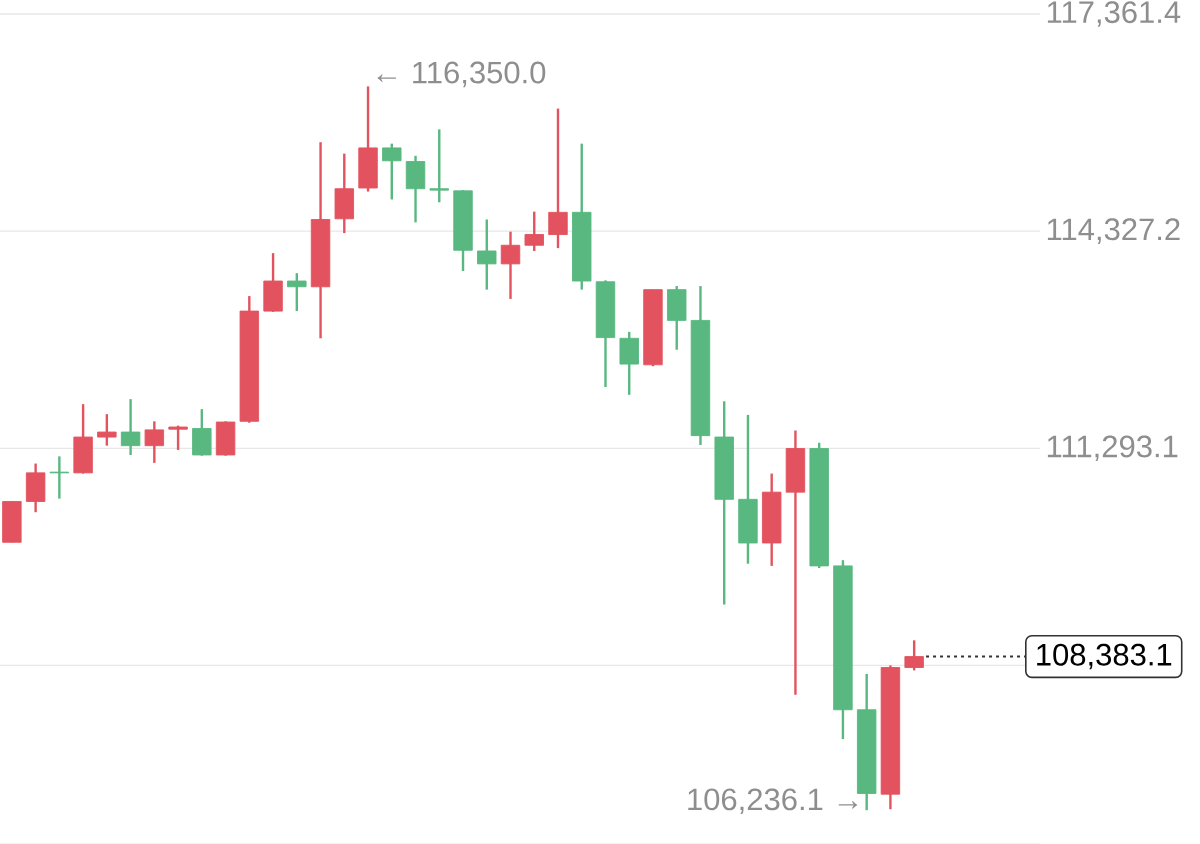 This screenshot has width=1200, height=844. I want to click on ref-line-label: 108,383.1, so click(1104, 656).